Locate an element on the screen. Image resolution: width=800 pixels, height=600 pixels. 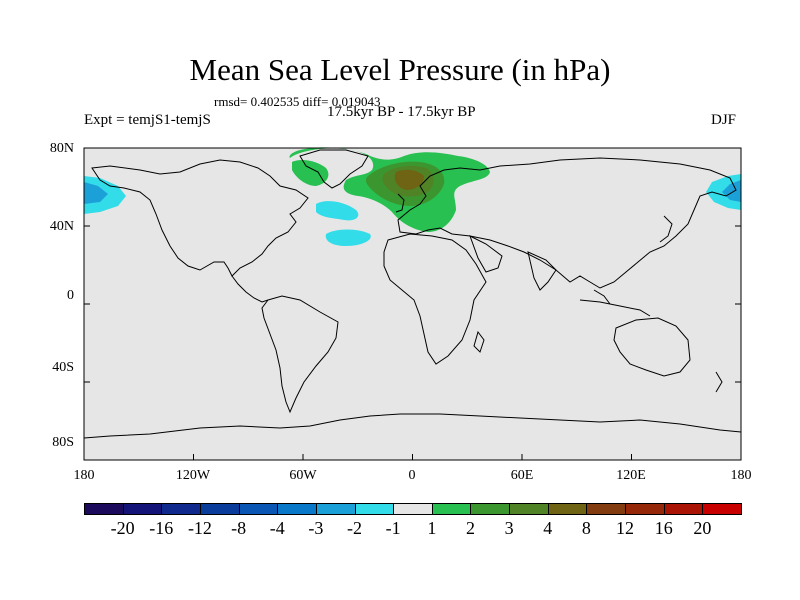
coast-south-america is located at coordinates (300, 354).